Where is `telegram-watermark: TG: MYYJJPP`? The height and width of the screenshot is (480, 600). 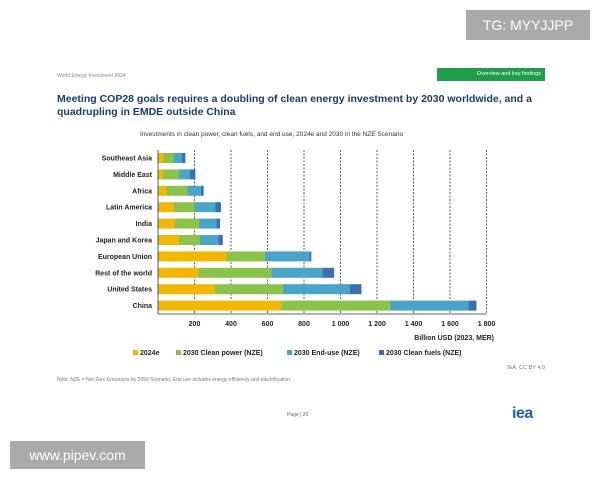 telegram-watermark: TG: MYYJJPP is located at coordinates (528, 25).